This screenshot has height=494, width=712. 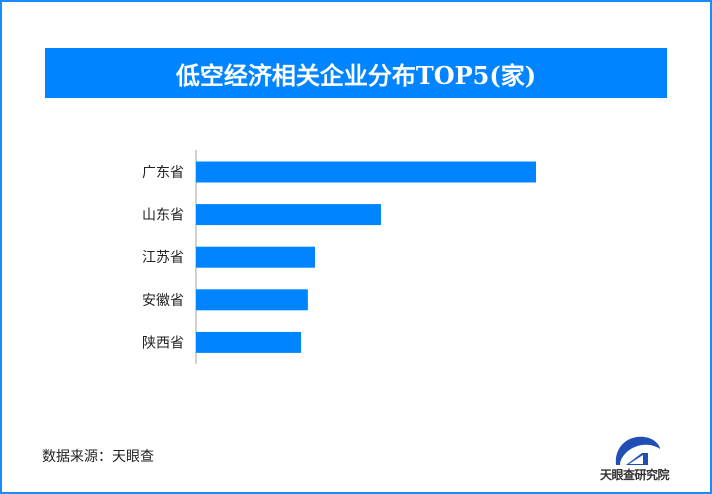 What do you see at coordinates (163, 258) in the screenshot?
I see `category-label: 江苏省` at bounding box center [163, 258].